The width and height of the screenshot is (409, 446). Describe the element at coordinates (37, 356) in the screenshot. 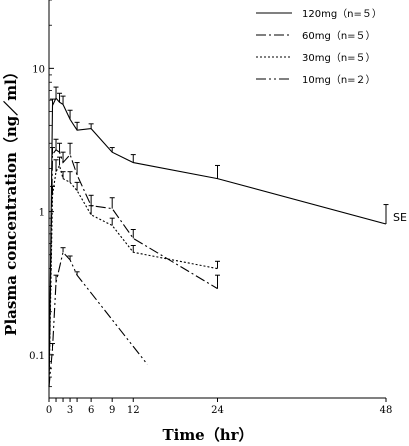

I see `y-tick-label: 0.1` at that location.